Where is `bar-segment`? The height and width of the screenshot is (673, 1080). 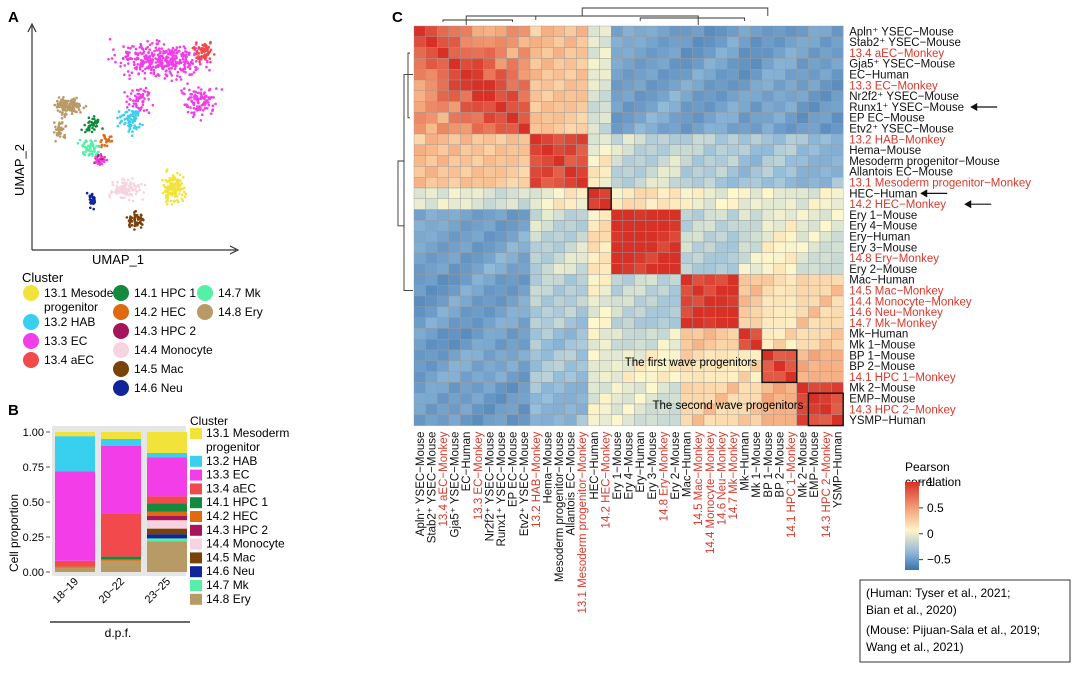 bar-segment is located at coordinates (121, 558).